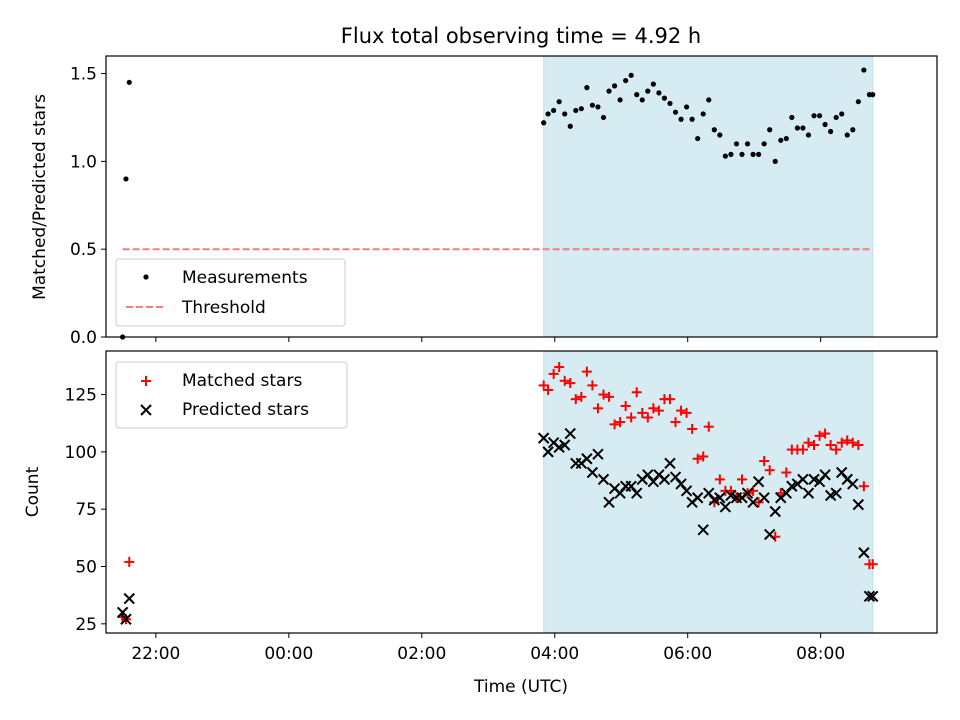  I want to click on top-y-axis-label: Matched/Predicted stars, so click(40, 197).